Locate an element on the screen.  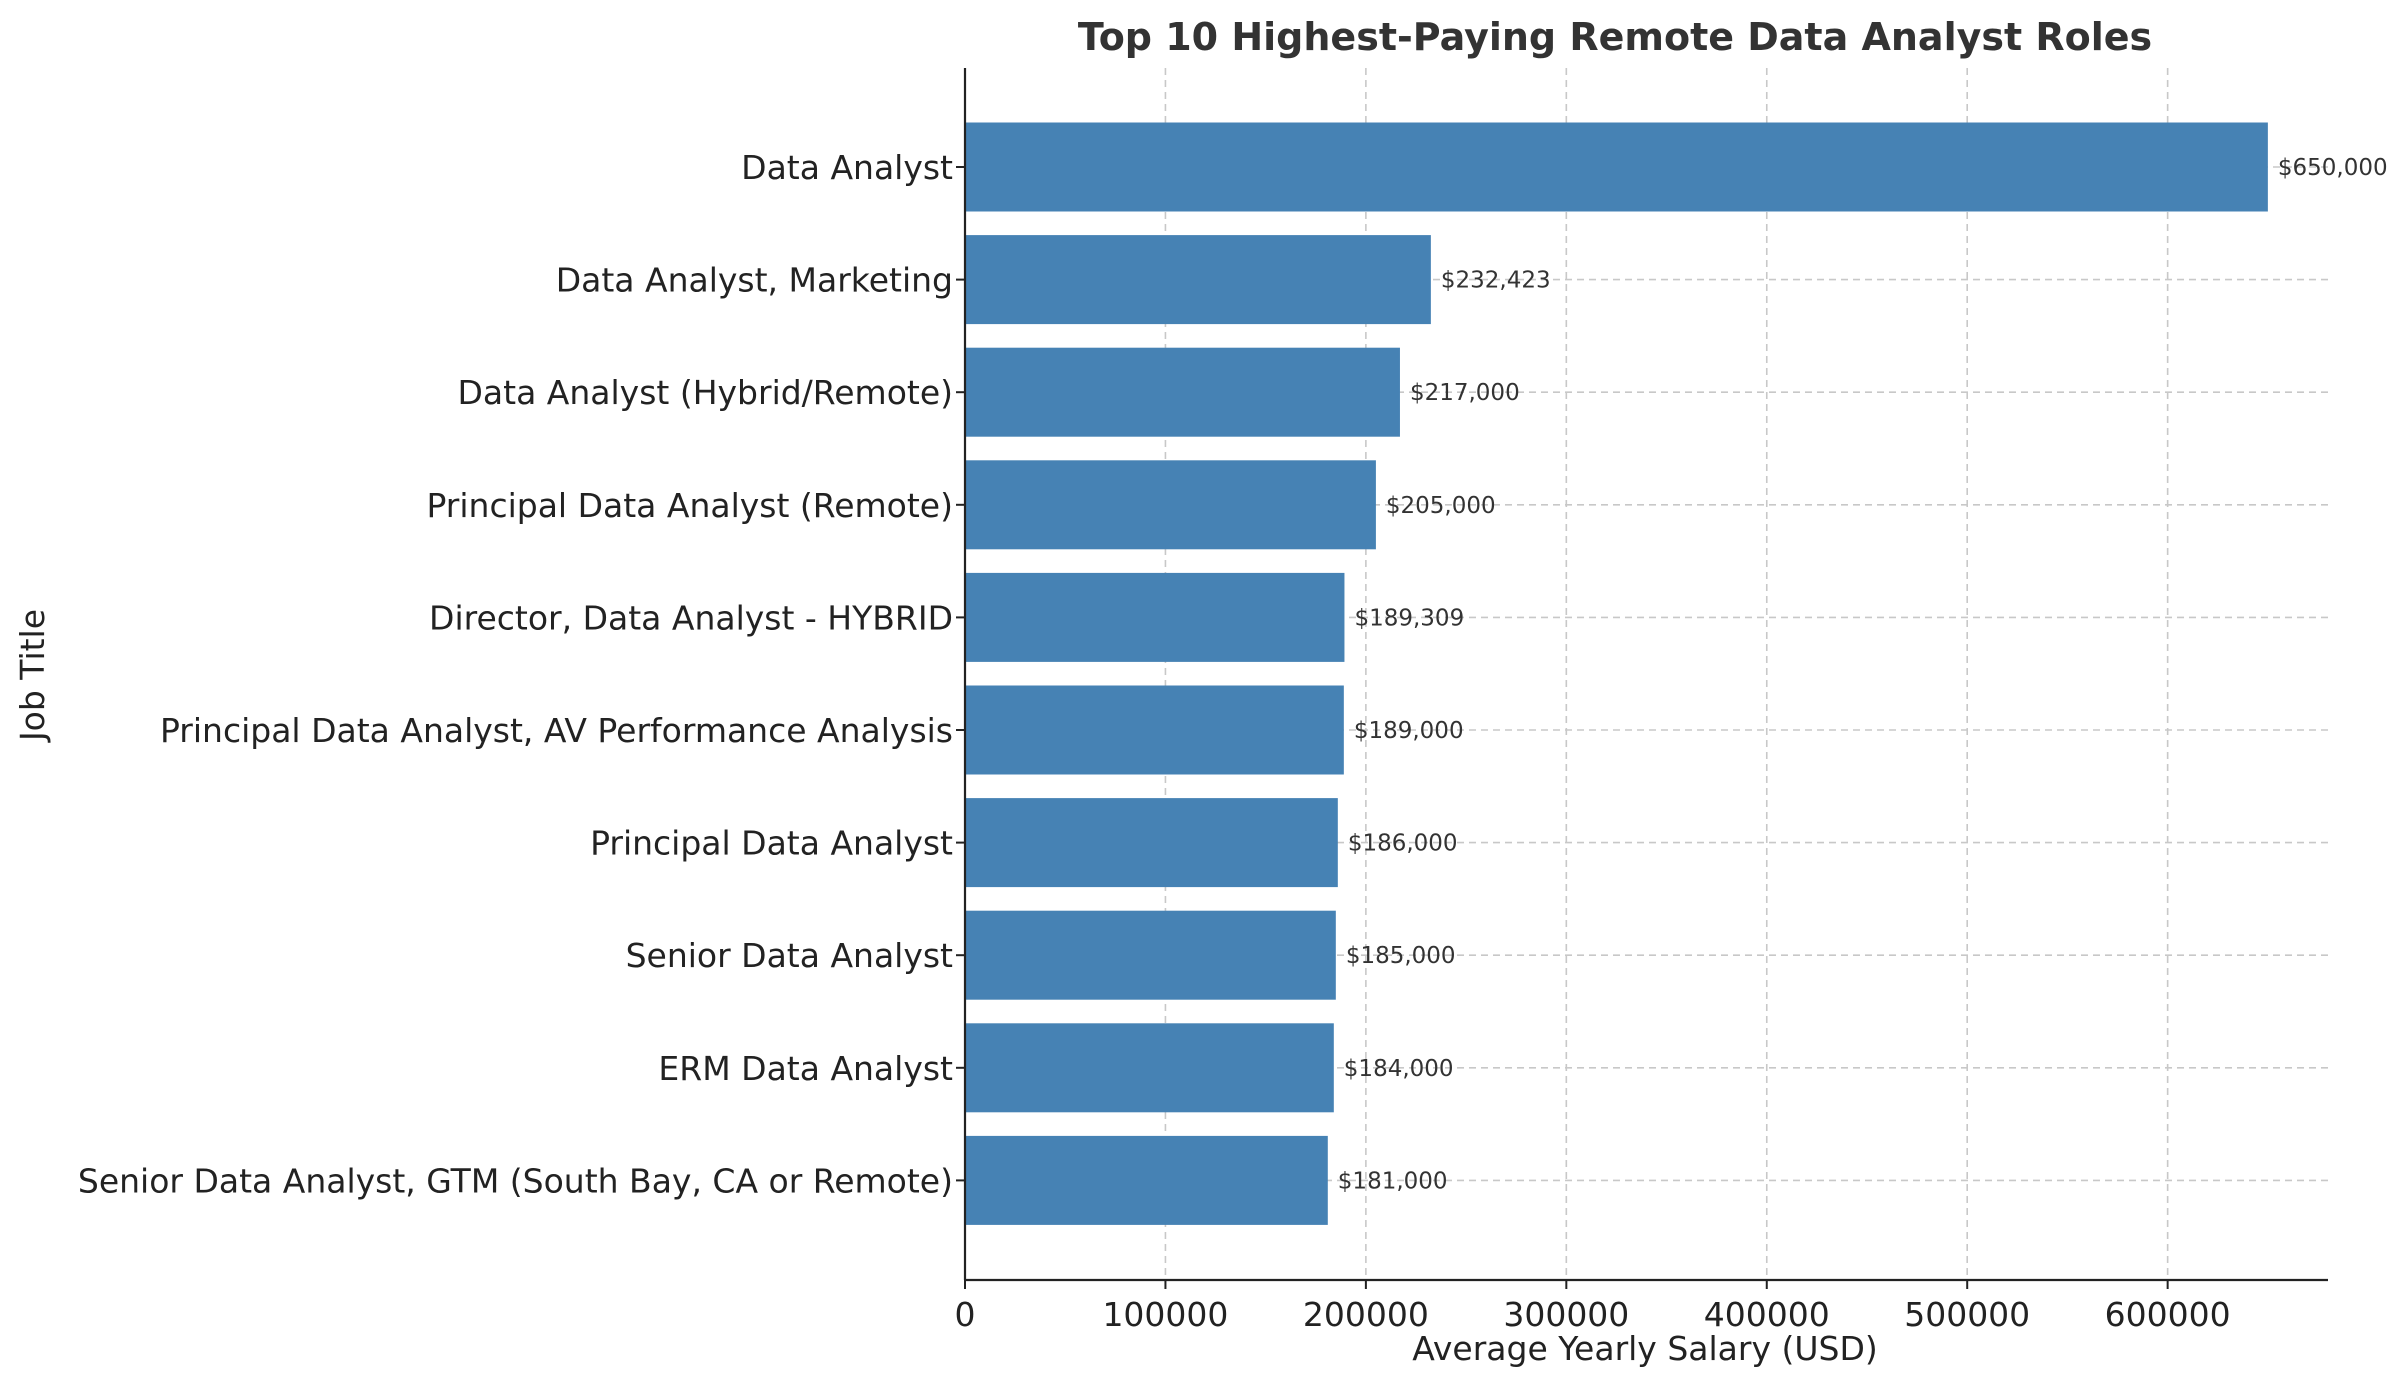
bar-value-label: $232,423 is located at coordinates (1496, 281).